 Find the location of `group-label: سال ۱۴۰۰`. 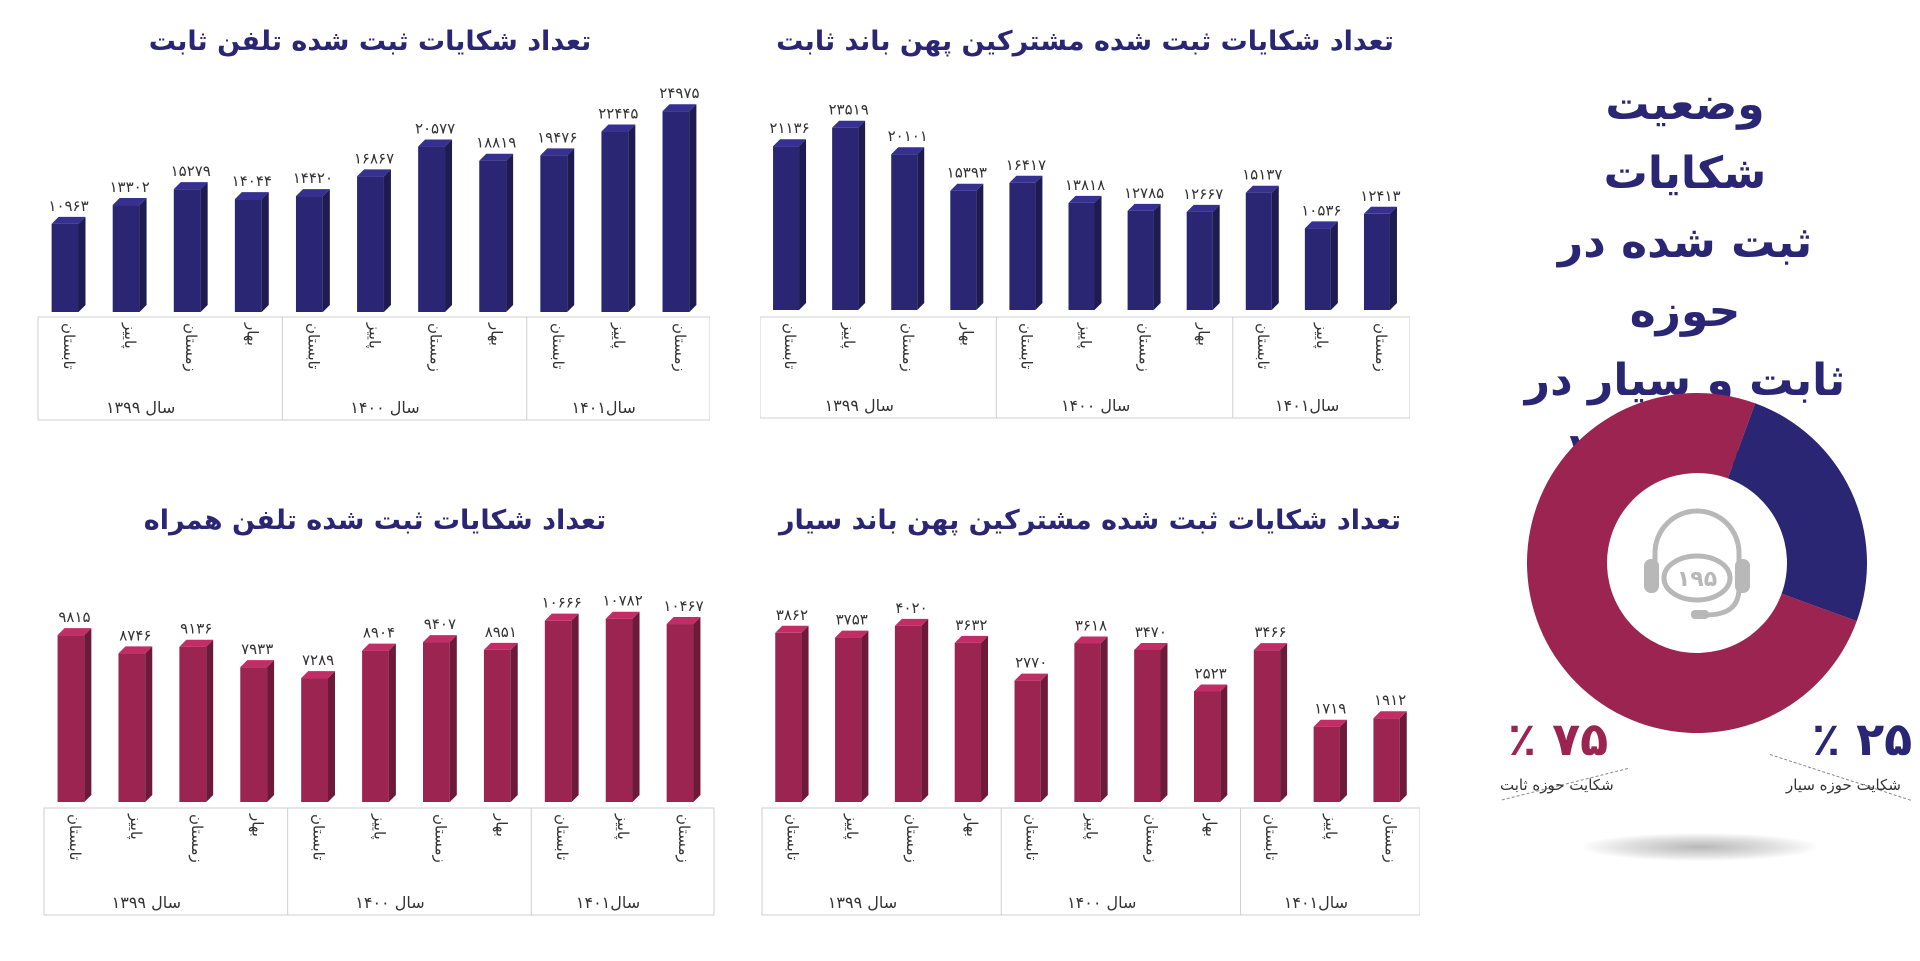

group-label: سال ۱۴۰۰ is located at coordinates (389, 902).